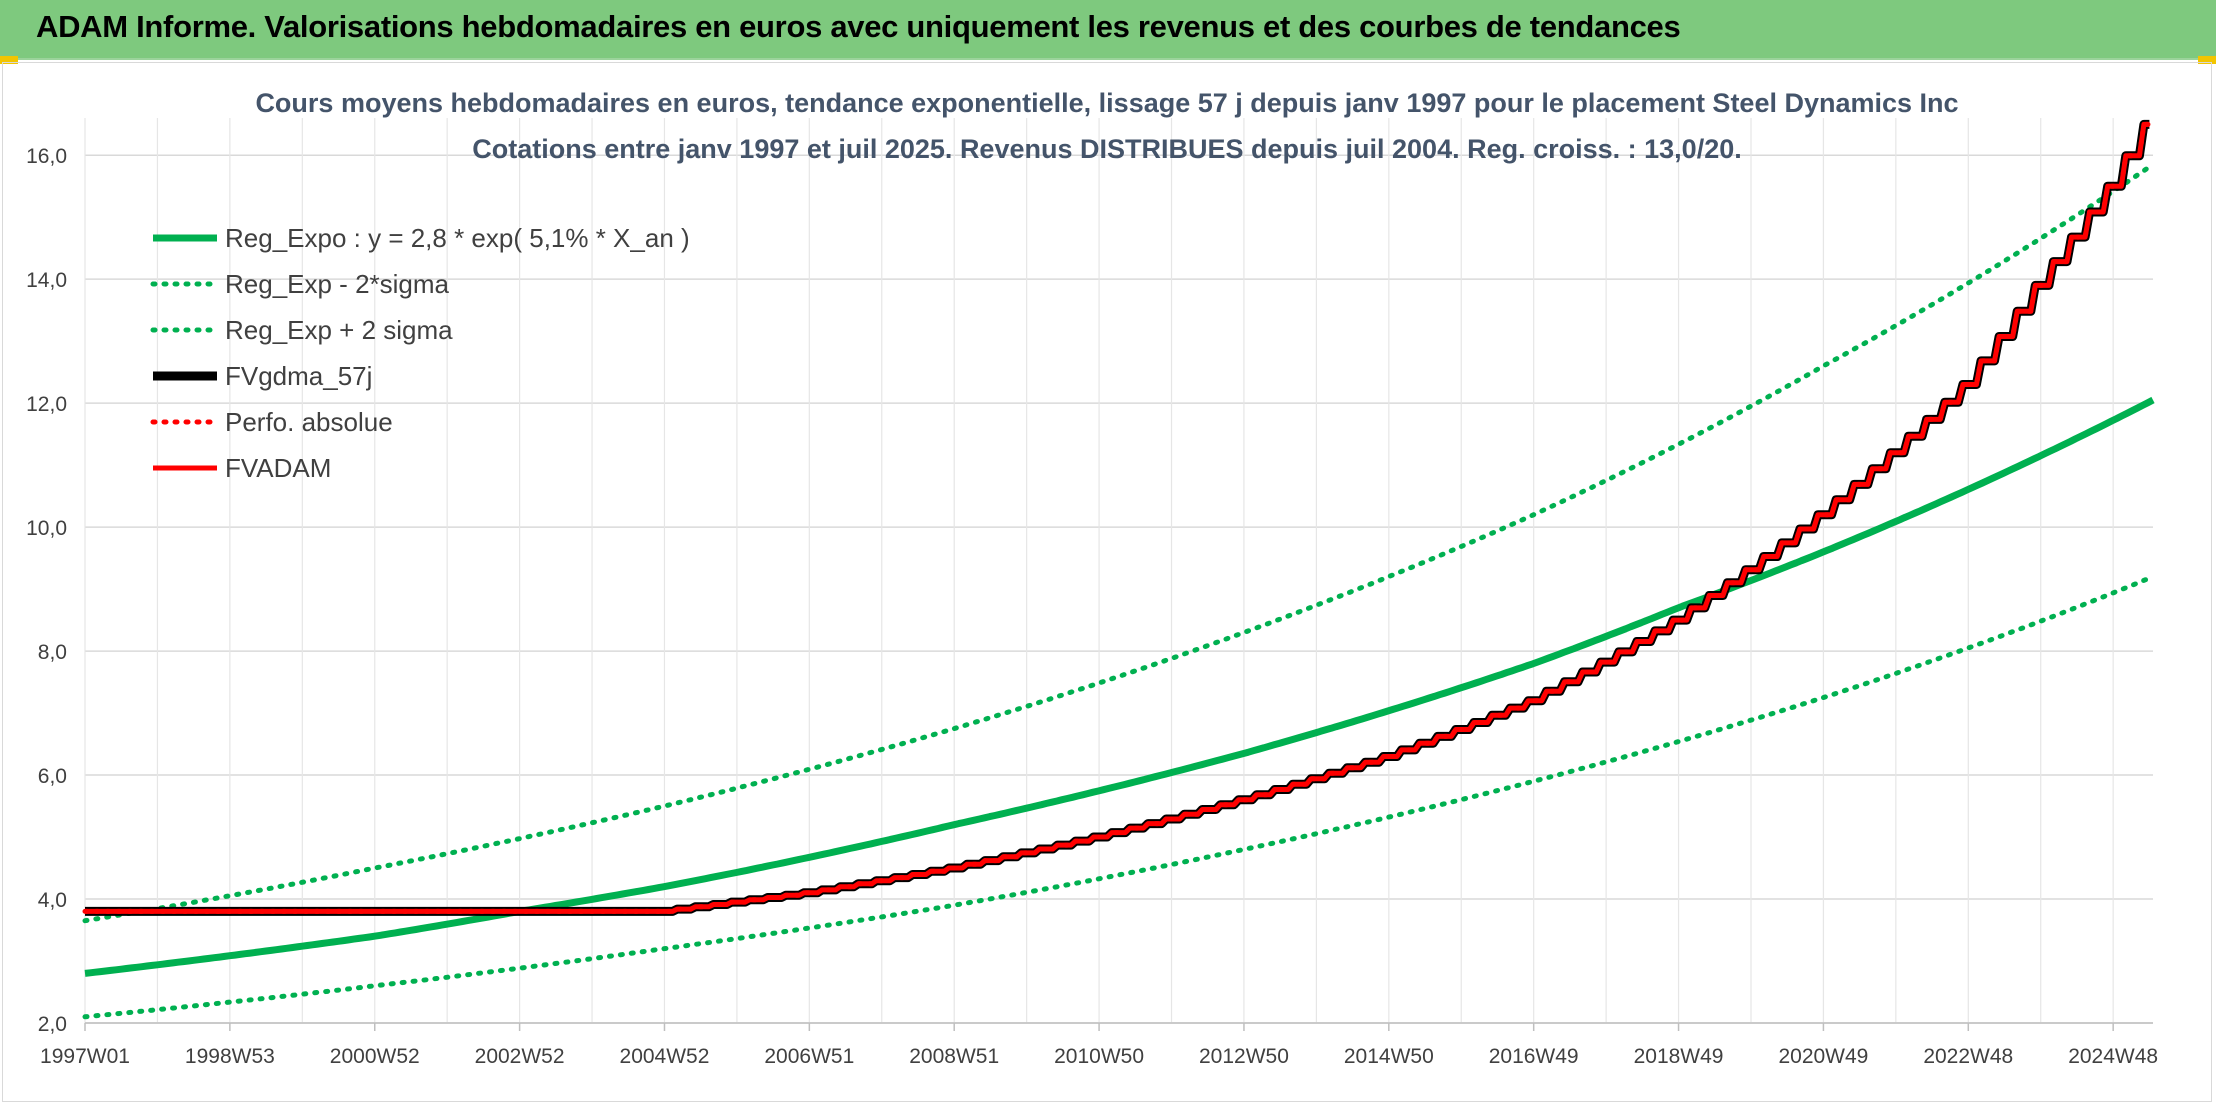  What do you see at coordinates (309, 422) in the screenshot?
I see `legend-label: Perfo. absolue` at bounding box center [309, 422].